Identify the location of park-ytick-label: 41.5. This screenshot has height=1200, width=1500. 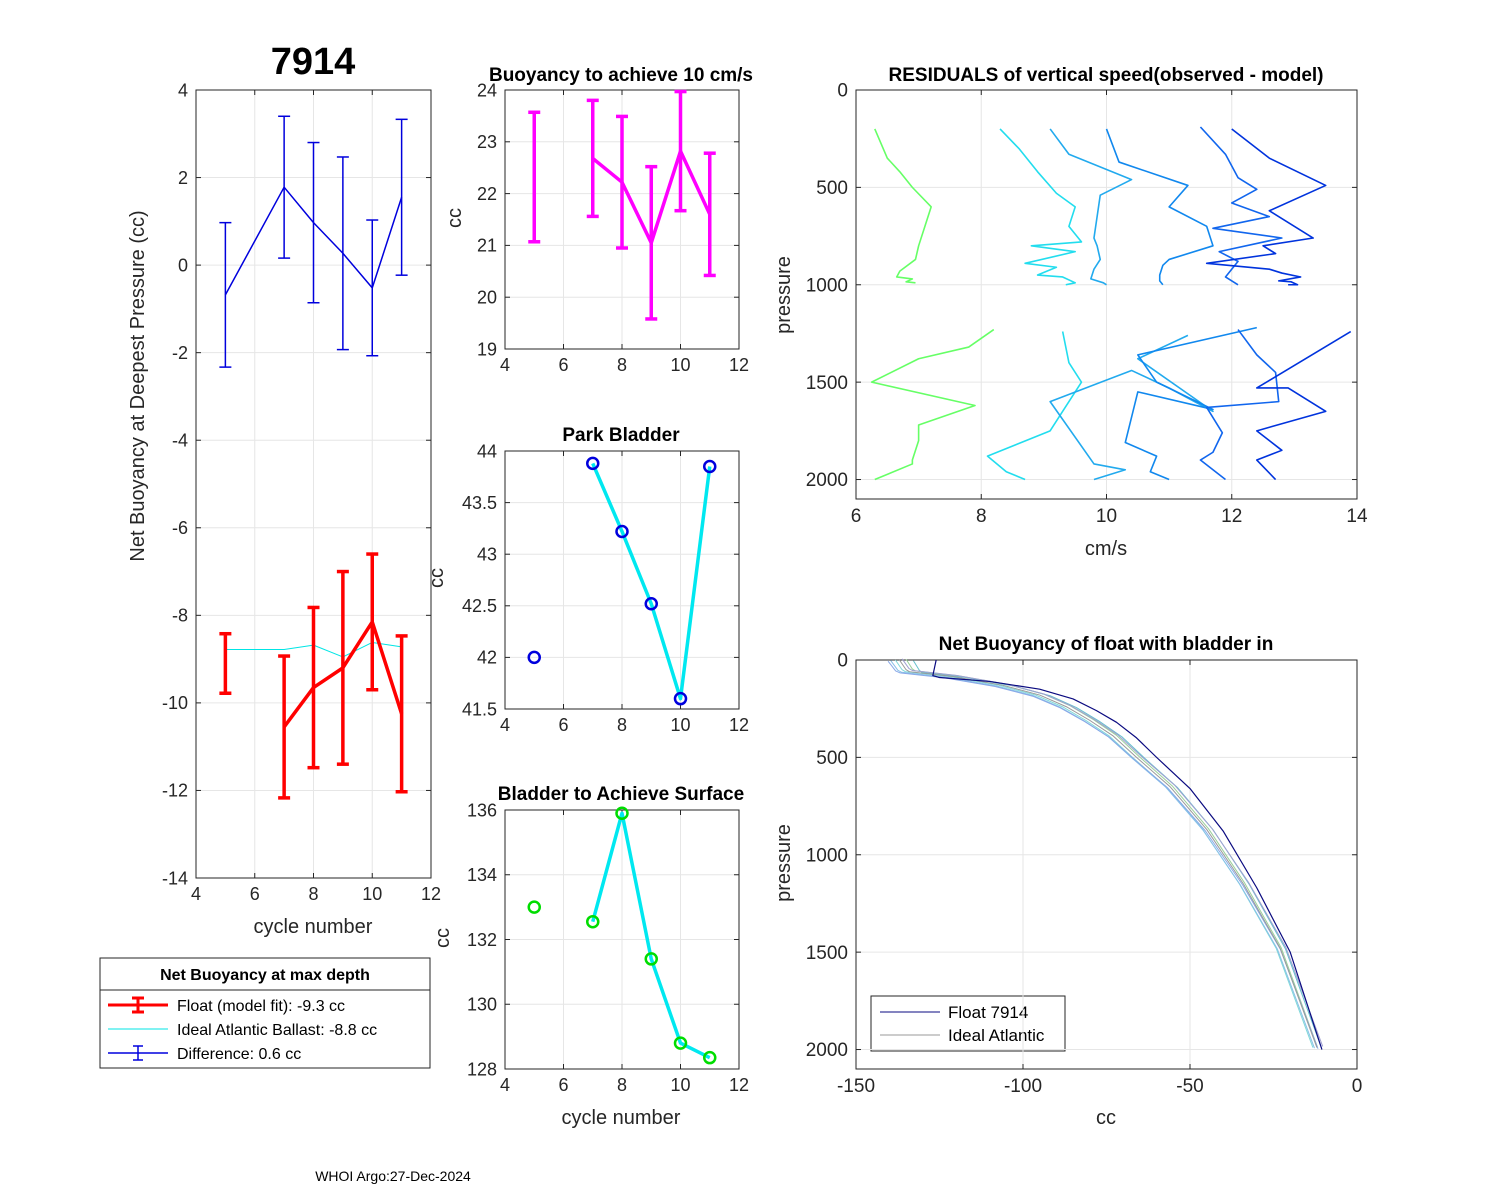
(479, 709).